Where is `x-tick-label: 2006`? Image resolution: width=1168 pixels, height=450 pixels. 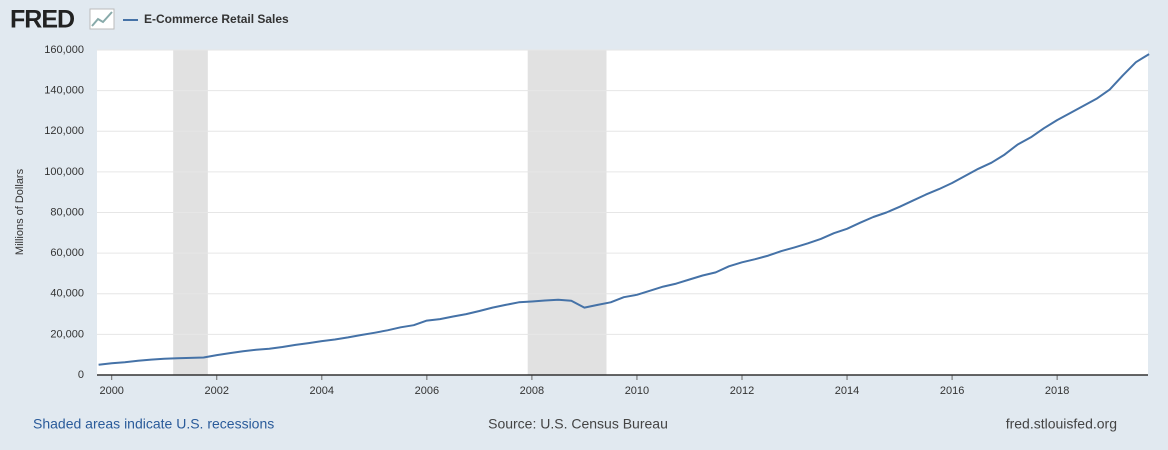 x-tick-label: 2006 is located at coordinates (427, 391).